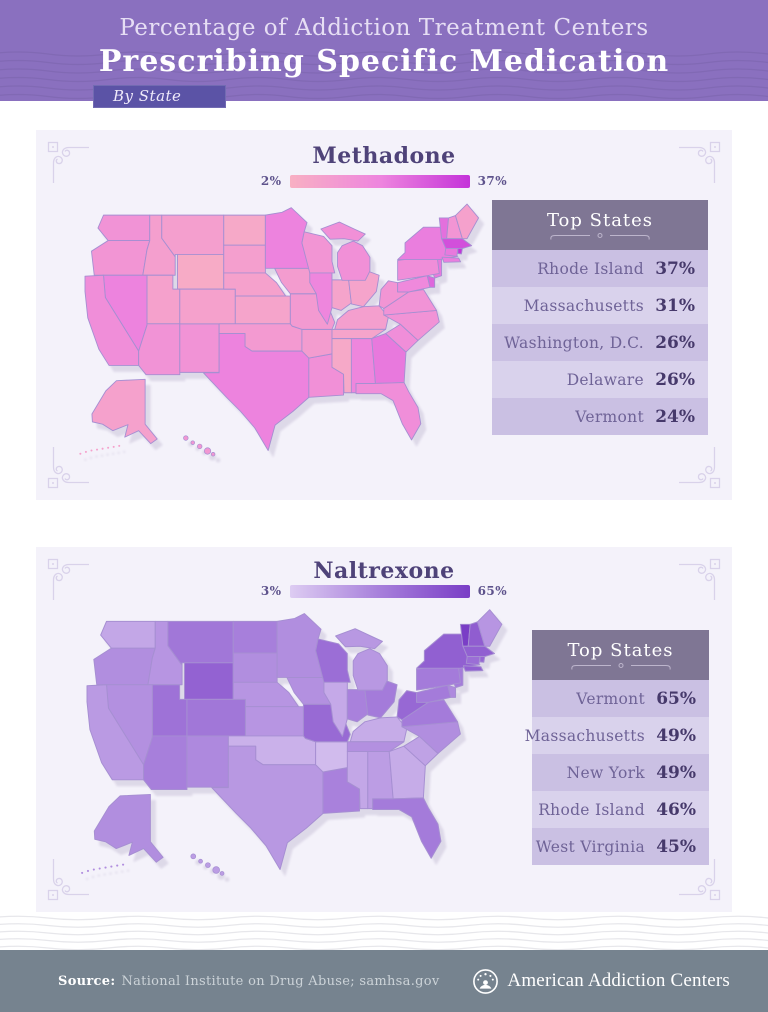  Describe the element at coordinates (384, 156) in the screenshot. I see `map-title-methadone: Methadone` at that location.